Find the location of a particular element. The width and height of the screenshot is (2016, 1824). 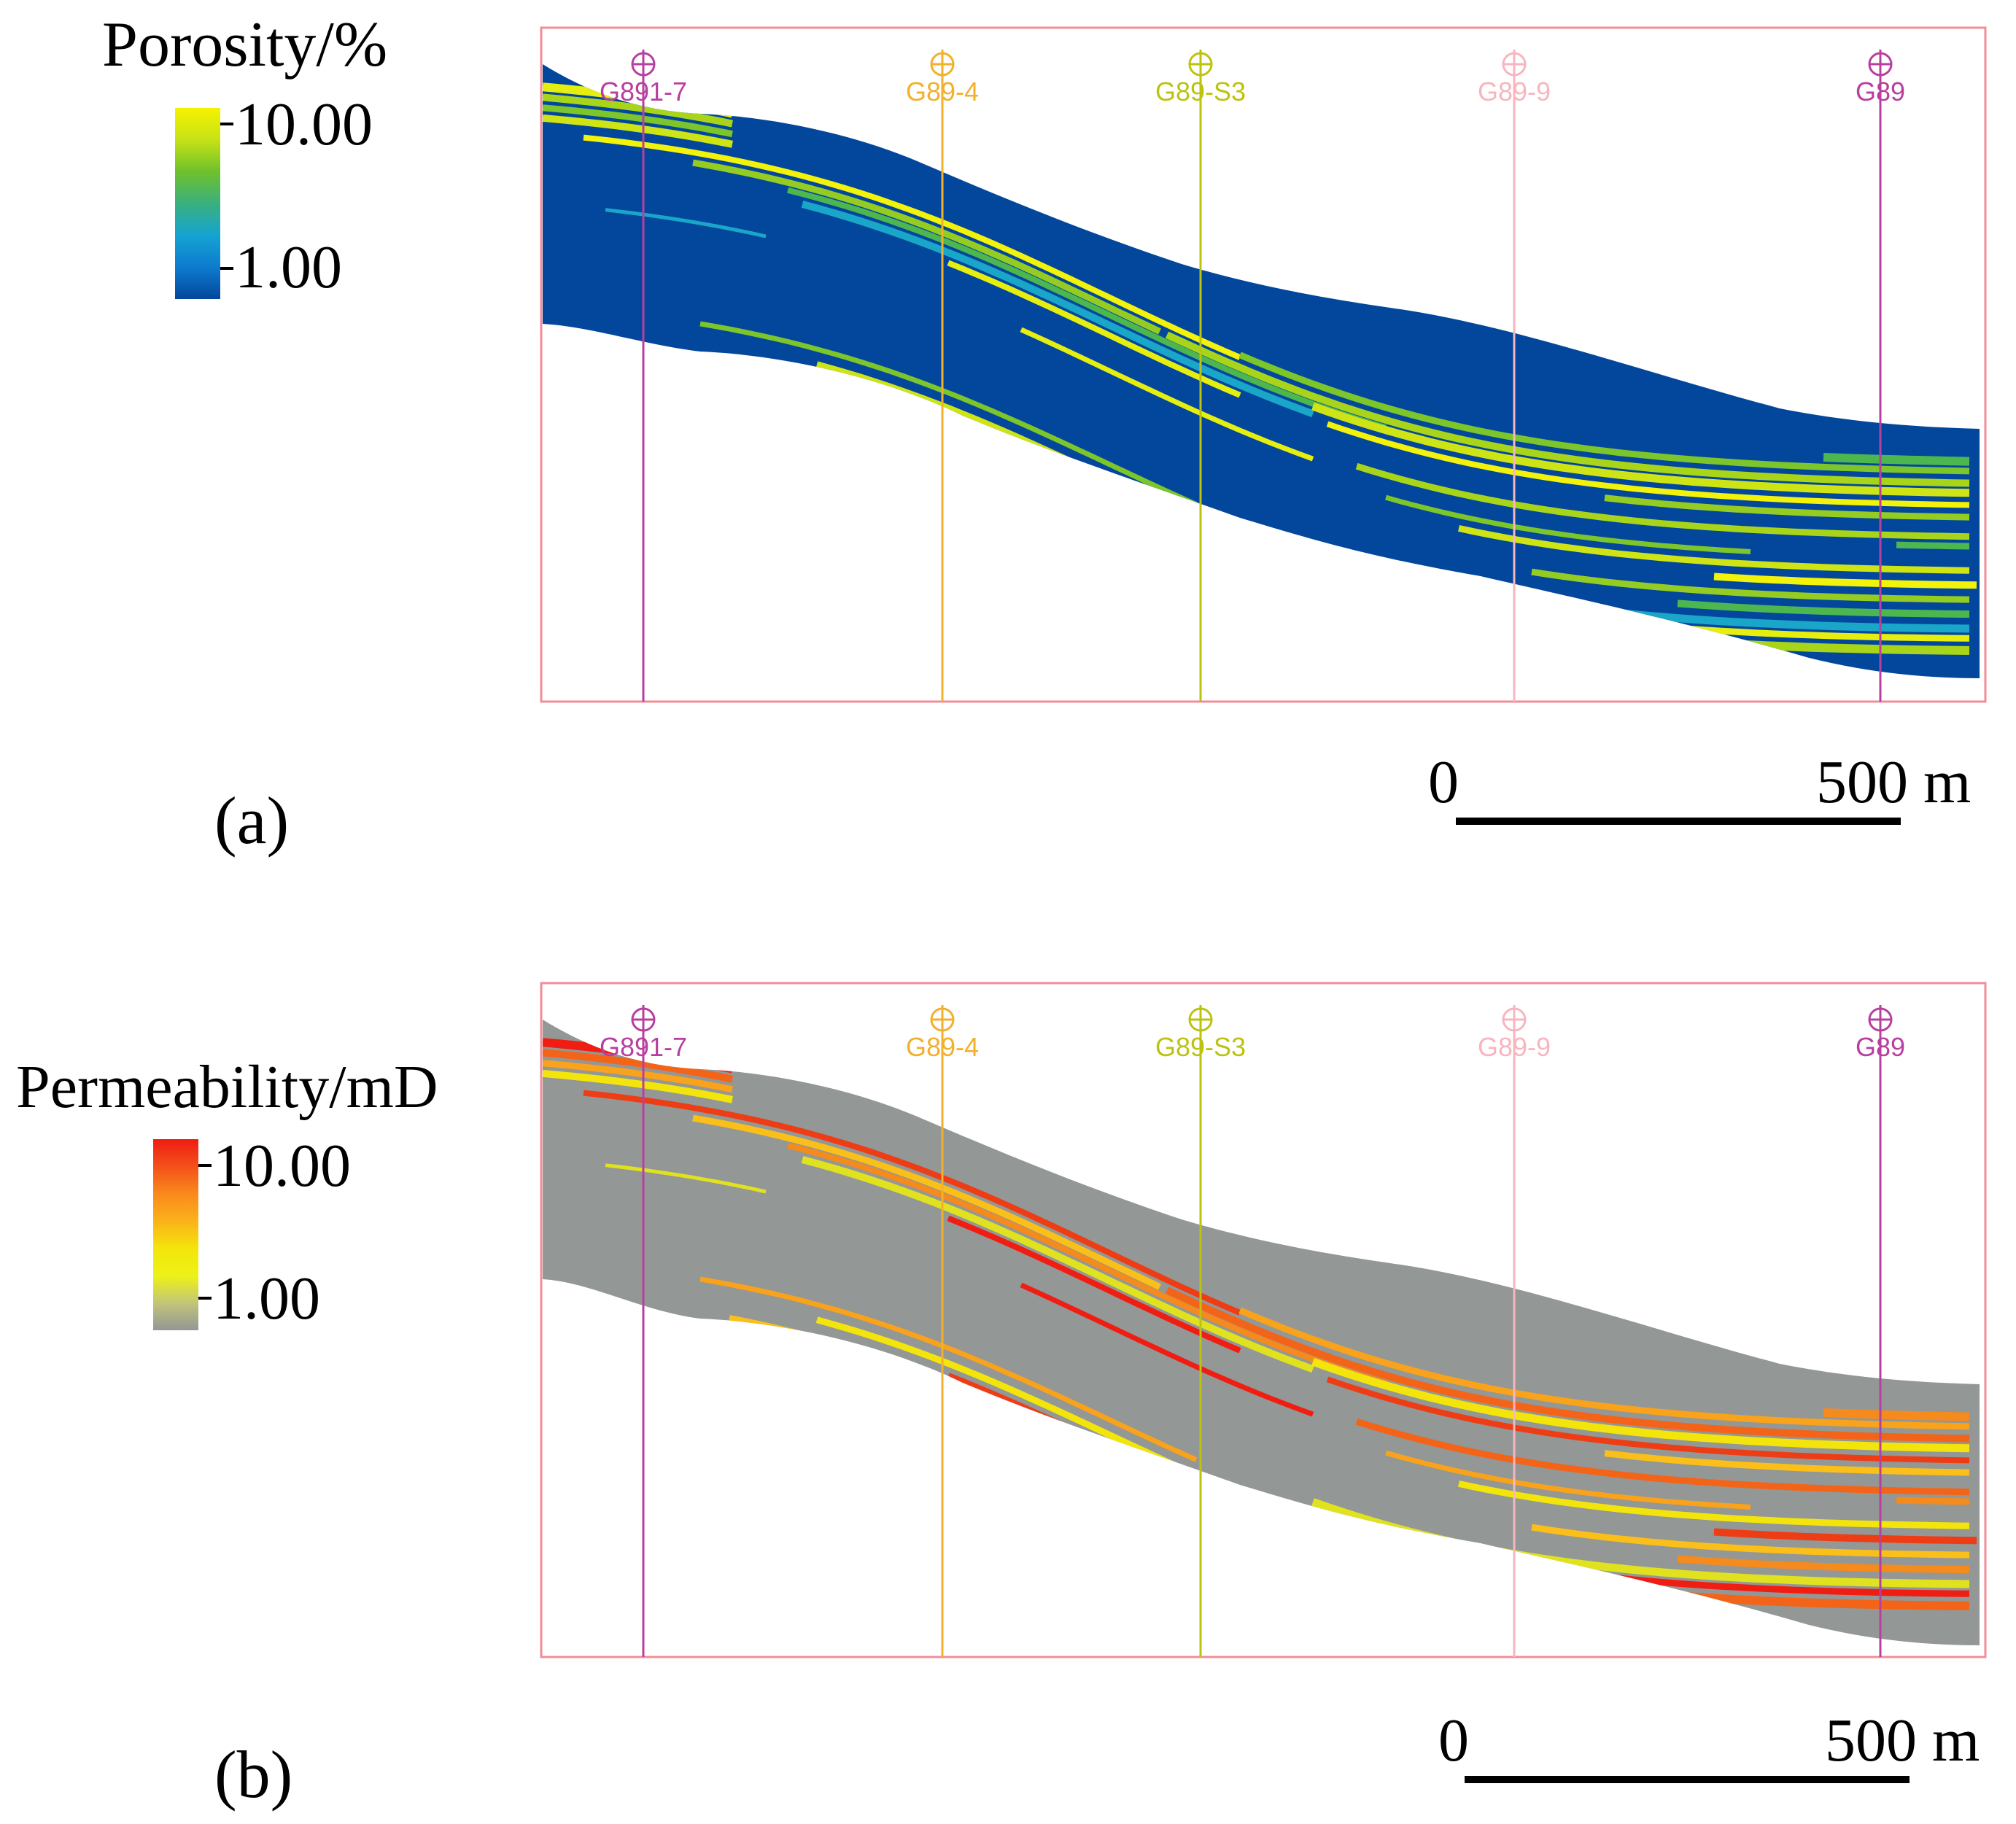

permeability-legend-title: Permeability/mD is located at coordinates (227, 1087).